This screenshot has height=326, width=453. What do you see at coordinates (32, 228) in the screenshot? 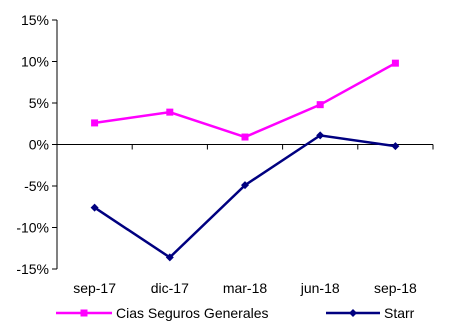
I see `y-tick-label: -10%` at bounding box center [32, 228].